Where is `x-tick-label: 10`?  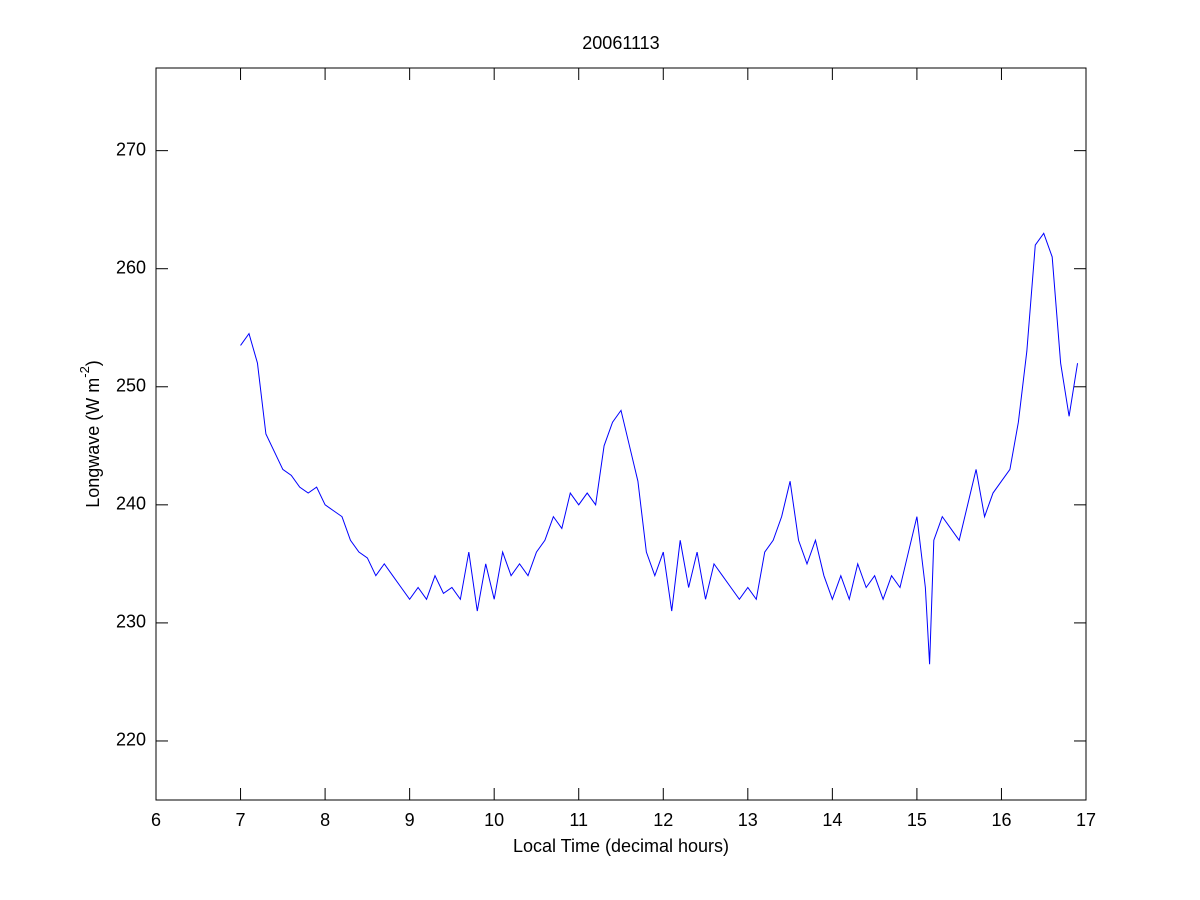
x-tick-label: 10 is located at coordinates (494, 820).